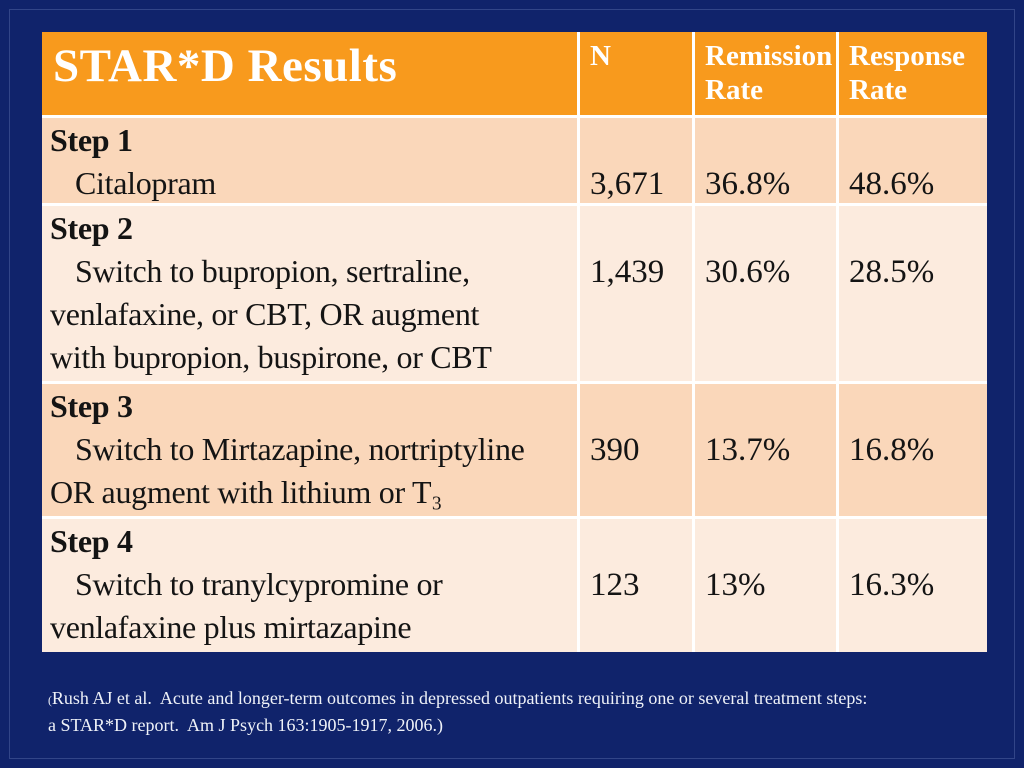  What do you see at coordinates (91, 541) in the screenshot?
I see `step-label: Step 4` at bounding box center [91, 541].